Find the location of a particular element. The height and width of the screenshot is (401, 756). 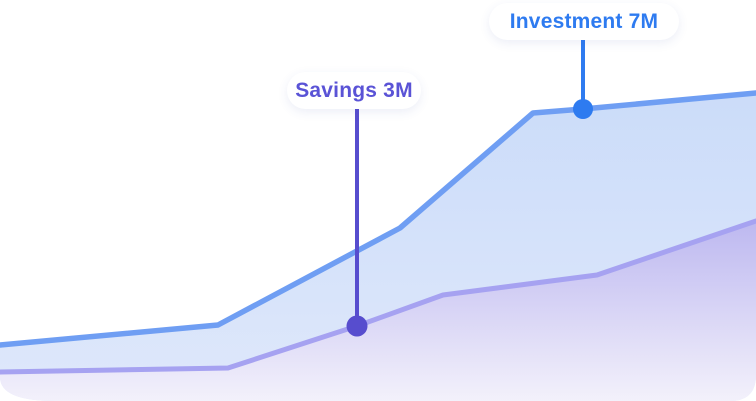

investment-data-point is located at coordinates (583, 109).